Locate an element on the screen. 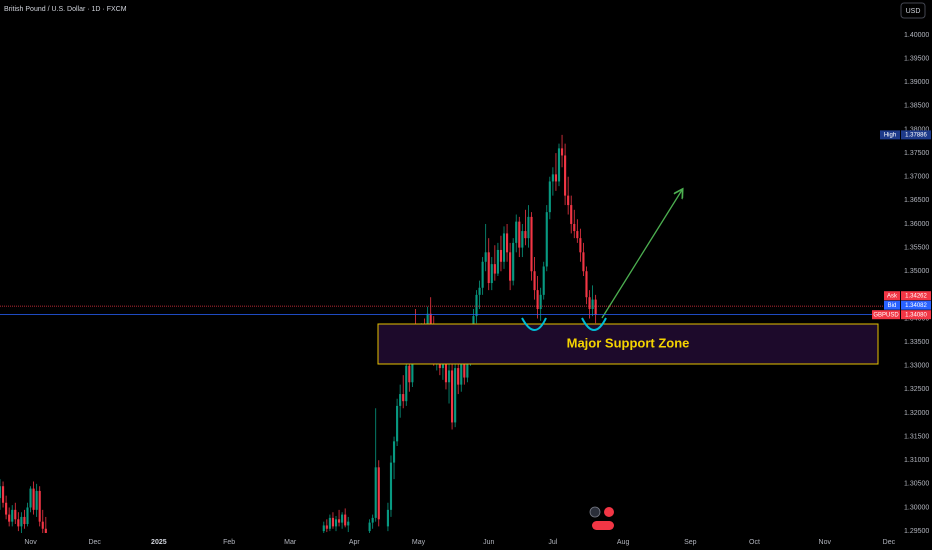 The image size is (932, 550). currency-label: USD is located at coordinates (913, 11).